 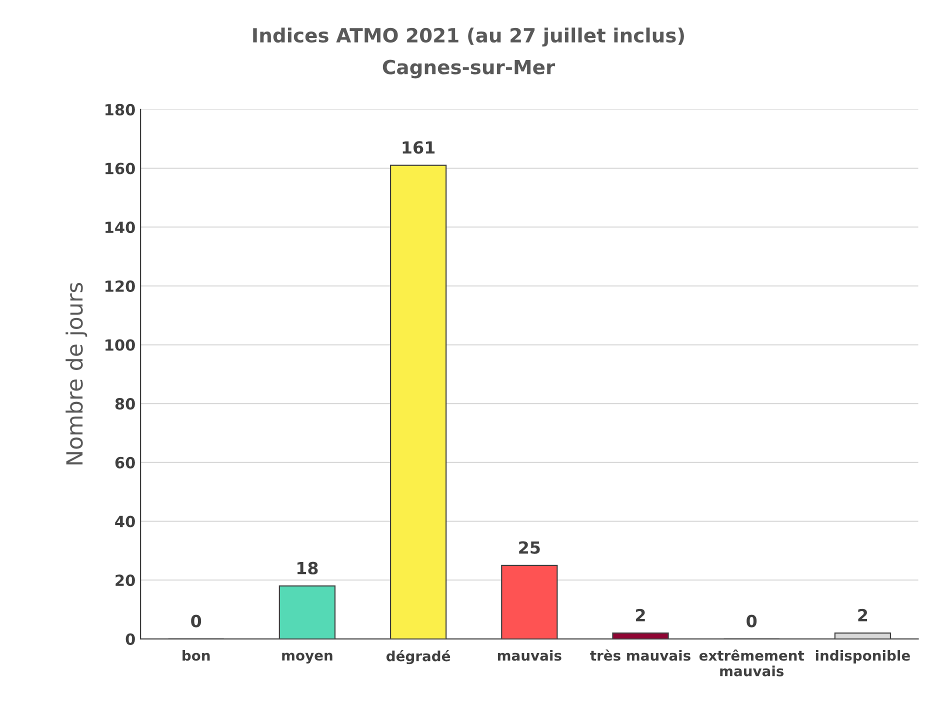 What do you see at coordinates (125, 404) in the screenshot?
I see `y-tick-label: 80` at bounding box center [125, 404].